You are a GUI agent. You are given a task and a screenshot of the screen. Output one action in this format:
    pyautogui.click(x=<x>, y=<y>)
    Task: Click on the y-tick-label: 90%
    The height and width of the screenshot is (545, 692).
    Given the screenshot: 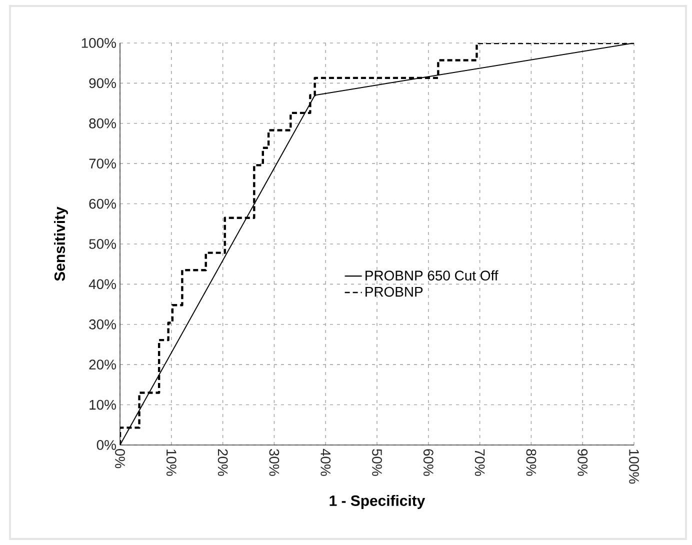 What is the action you would take?
    pyautogui.click(x=102, y=83)
    